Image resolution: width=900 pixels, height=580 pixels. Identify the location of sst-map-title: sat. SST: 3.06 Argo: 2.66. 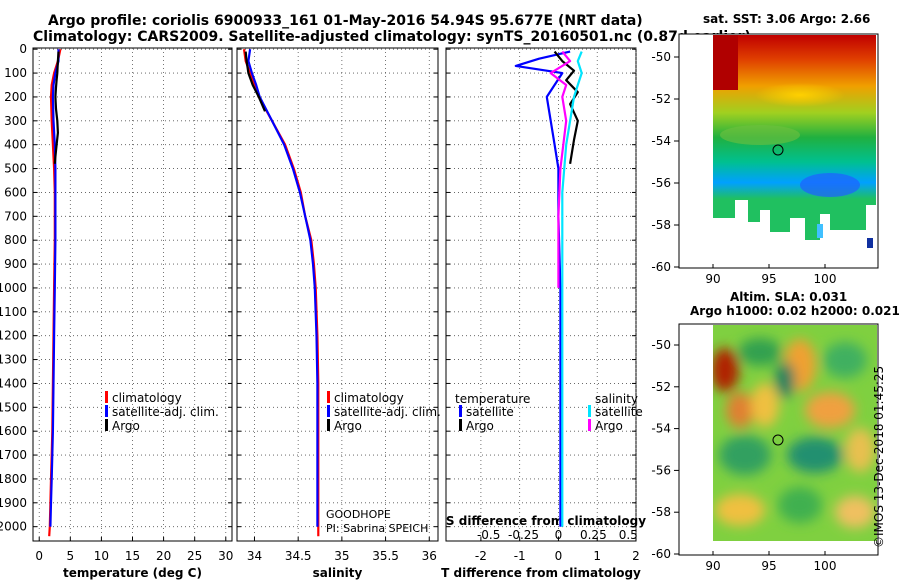
(787, 19).